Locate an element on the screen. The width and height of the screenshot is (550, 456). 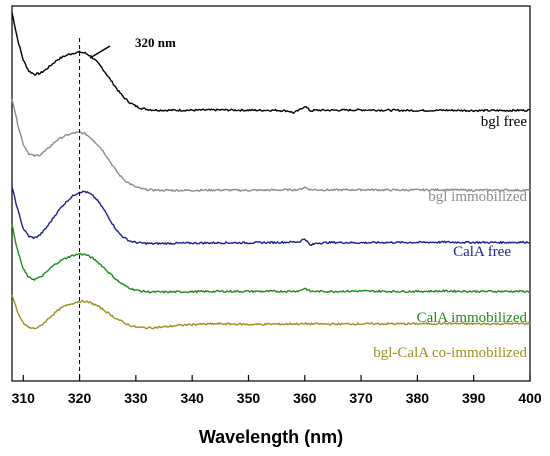
x-tick-label-0: 310 is located at coordinates (24, 398).